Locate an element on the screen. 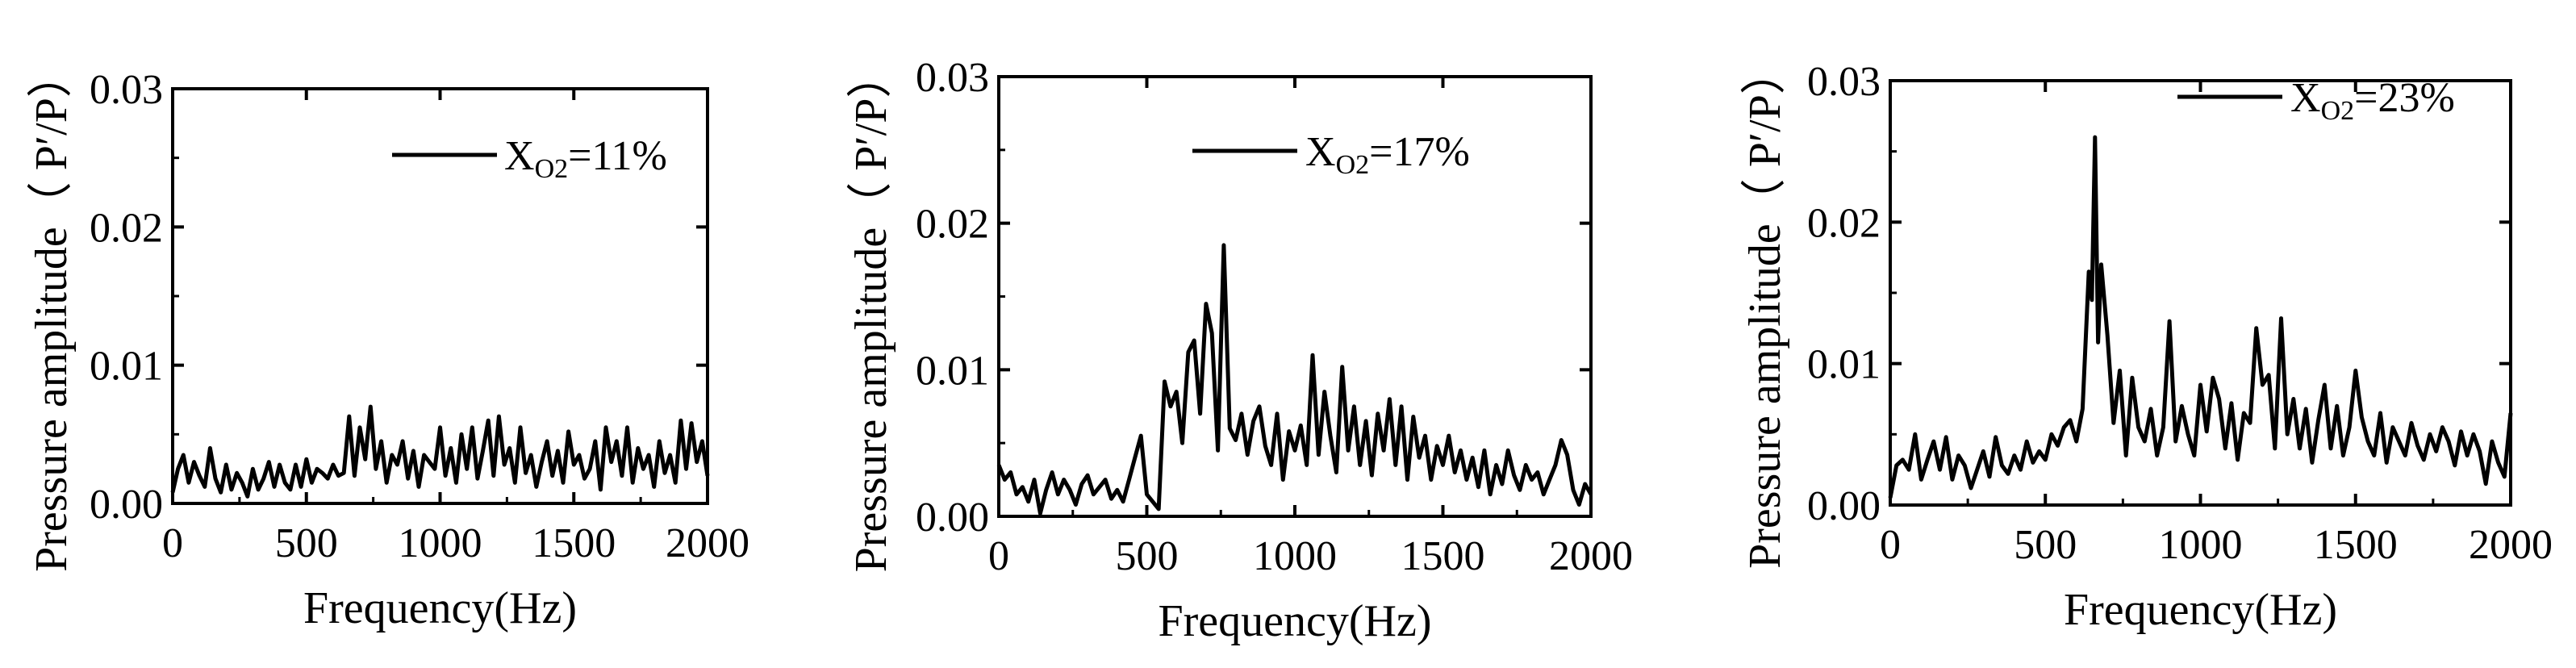  legend-label: XO2=11% is located at coordinates (585, 158).